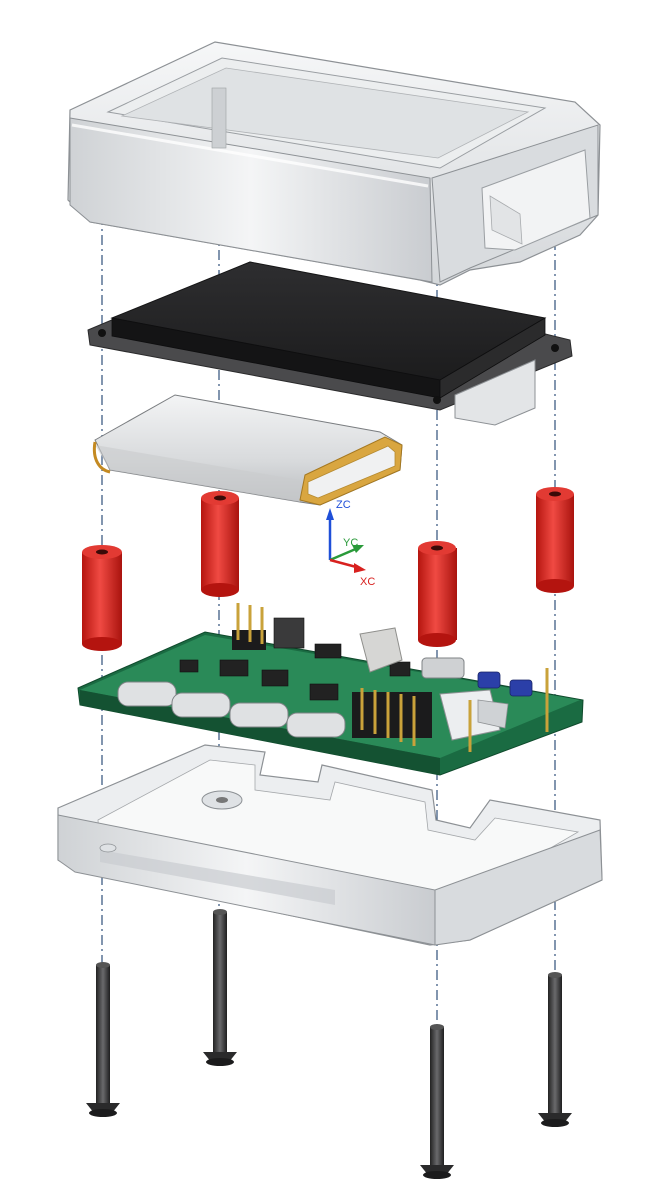 The height and width of the screenshot is (1187, 657). Describe the element at coordinates (343, 505) in the screenshot. I see `z-axis-label: ZC` at that location.